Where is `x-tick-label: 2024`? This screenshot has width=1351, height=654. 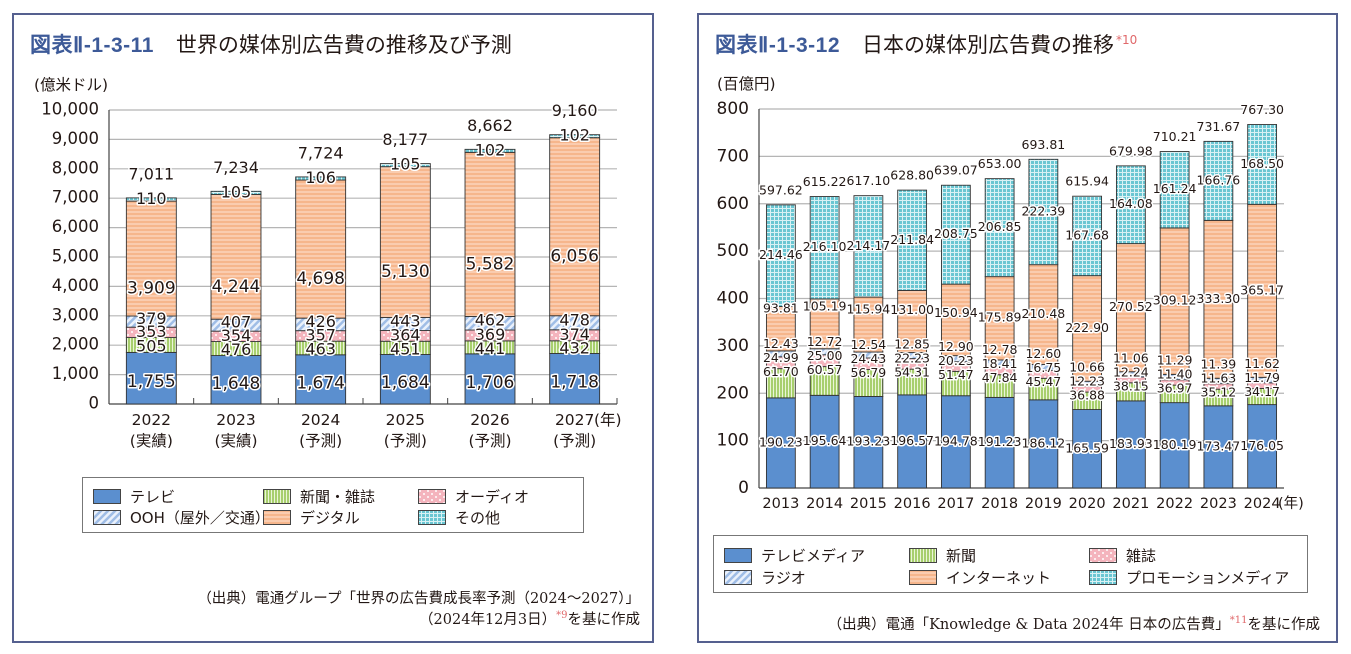 x-tick-label: 2024 is located at coordinates (320, 420).